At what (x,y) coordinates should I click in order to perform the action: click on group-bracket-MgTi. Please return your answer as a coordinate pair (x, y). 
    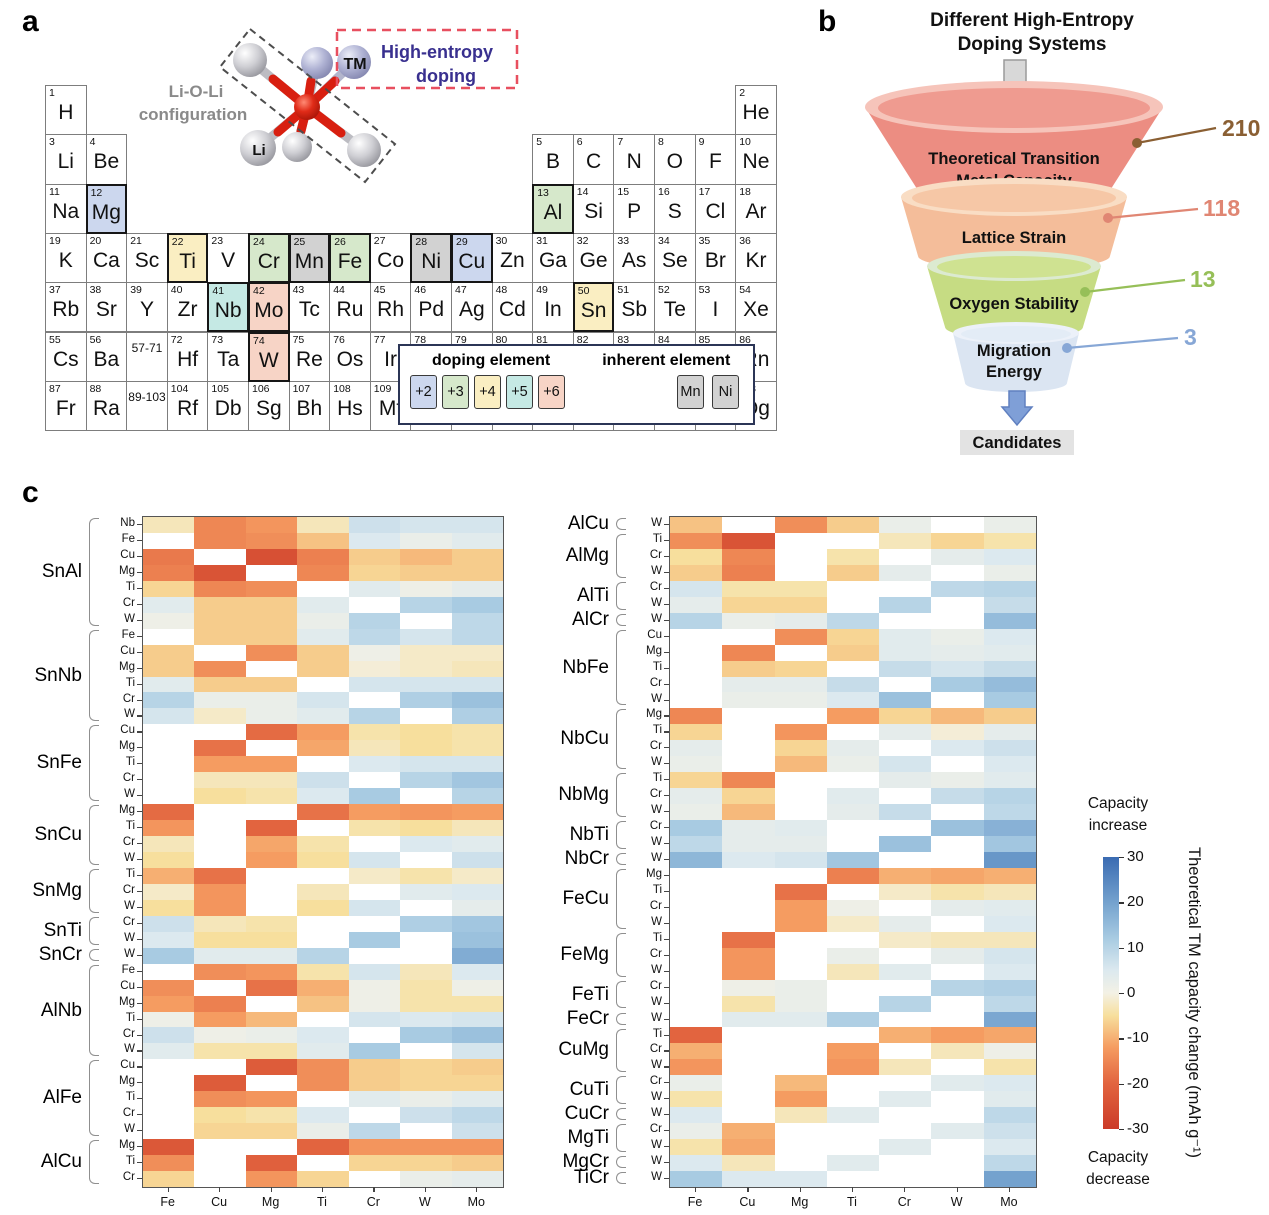
    Looking at the image, I should click on (621, 1138).